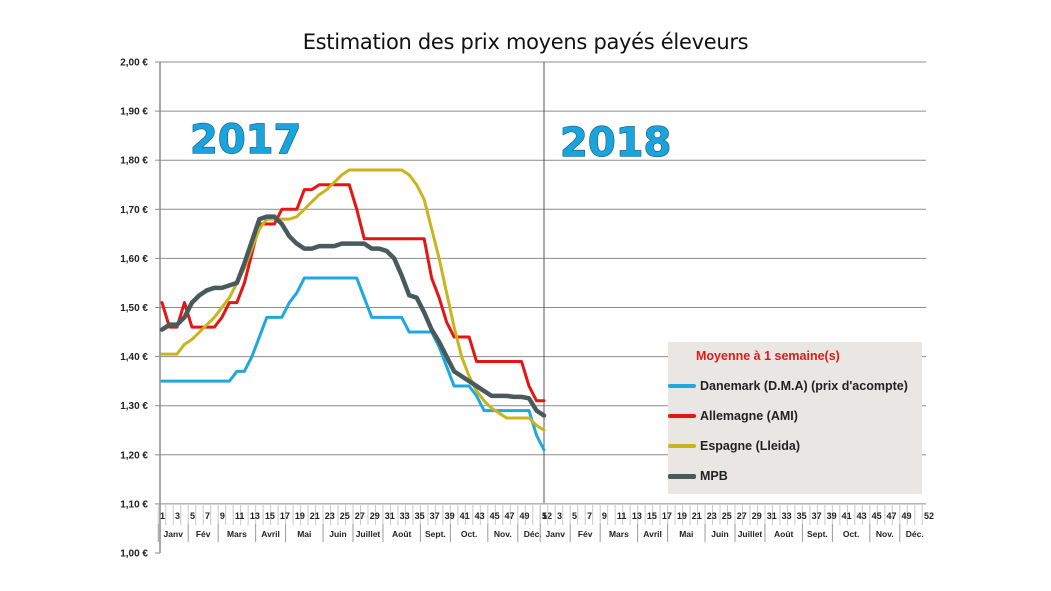  I want to click on legend-item: Allemagne (AMI), so click(733, 416).